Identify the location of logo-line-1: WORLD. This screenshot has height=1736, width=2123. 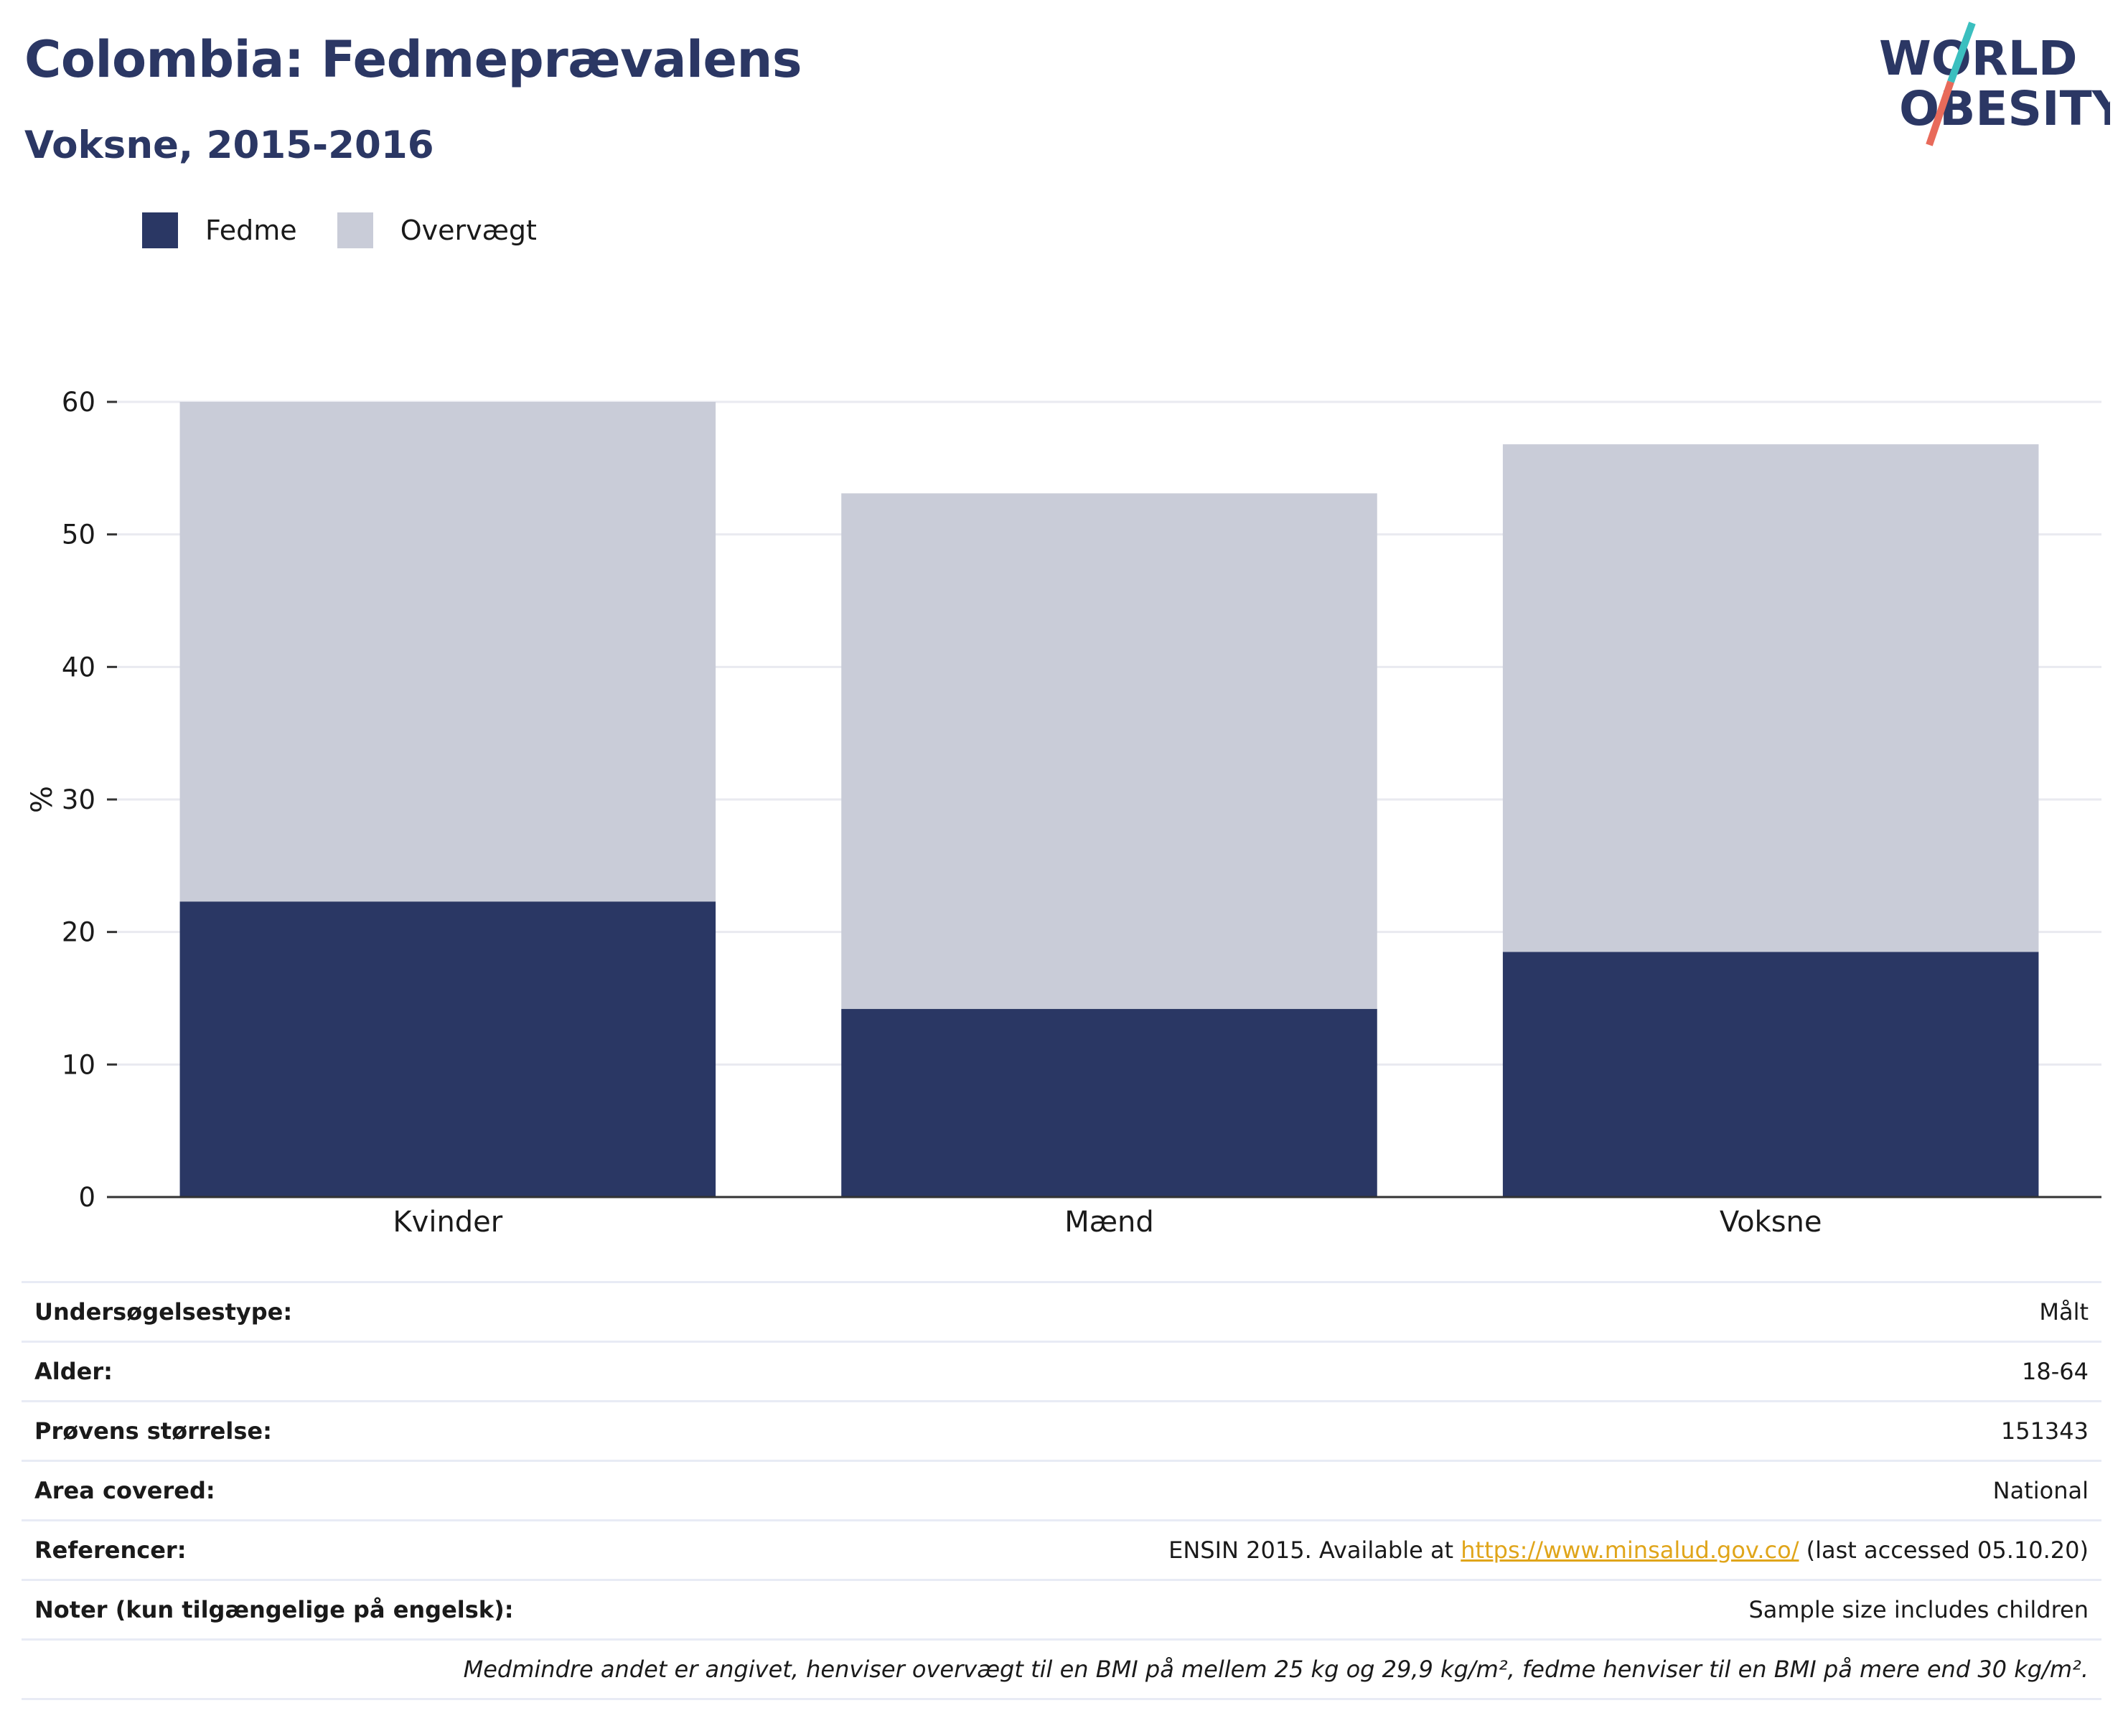
(1978, 58).